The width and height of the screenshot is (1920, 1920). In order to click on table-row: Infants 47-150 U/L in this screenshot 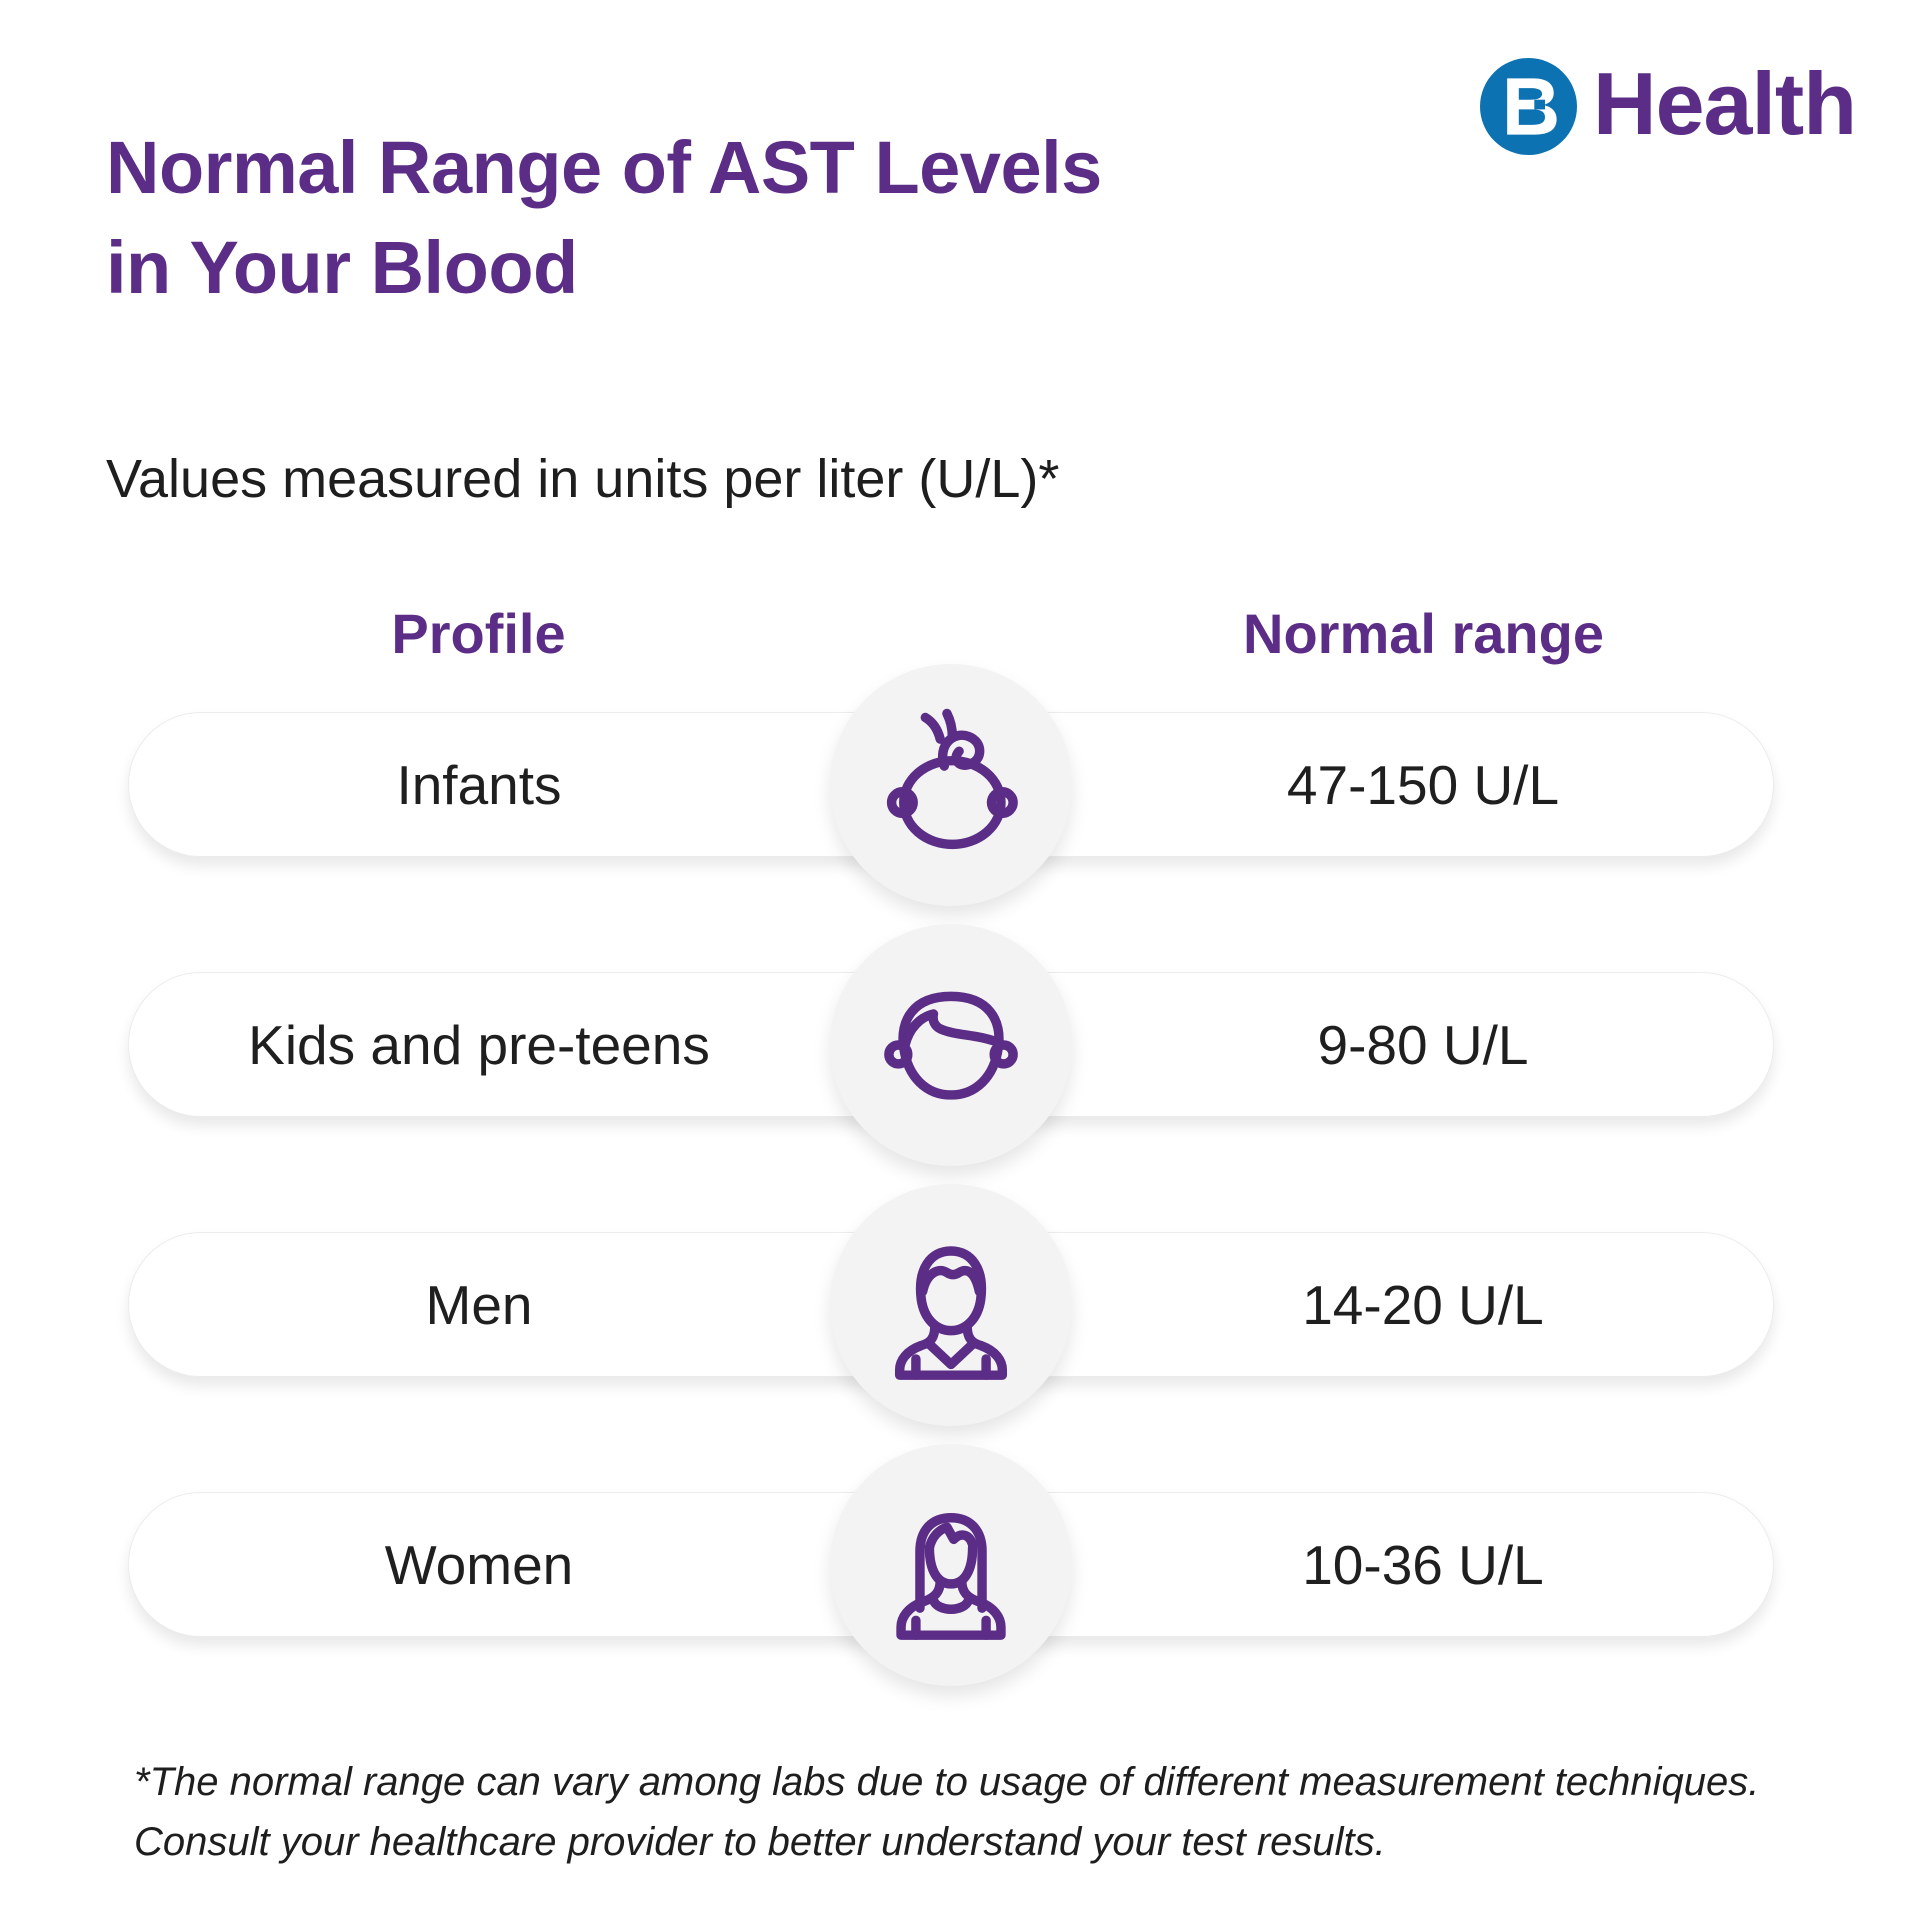, I will do `click(951, 784)`.